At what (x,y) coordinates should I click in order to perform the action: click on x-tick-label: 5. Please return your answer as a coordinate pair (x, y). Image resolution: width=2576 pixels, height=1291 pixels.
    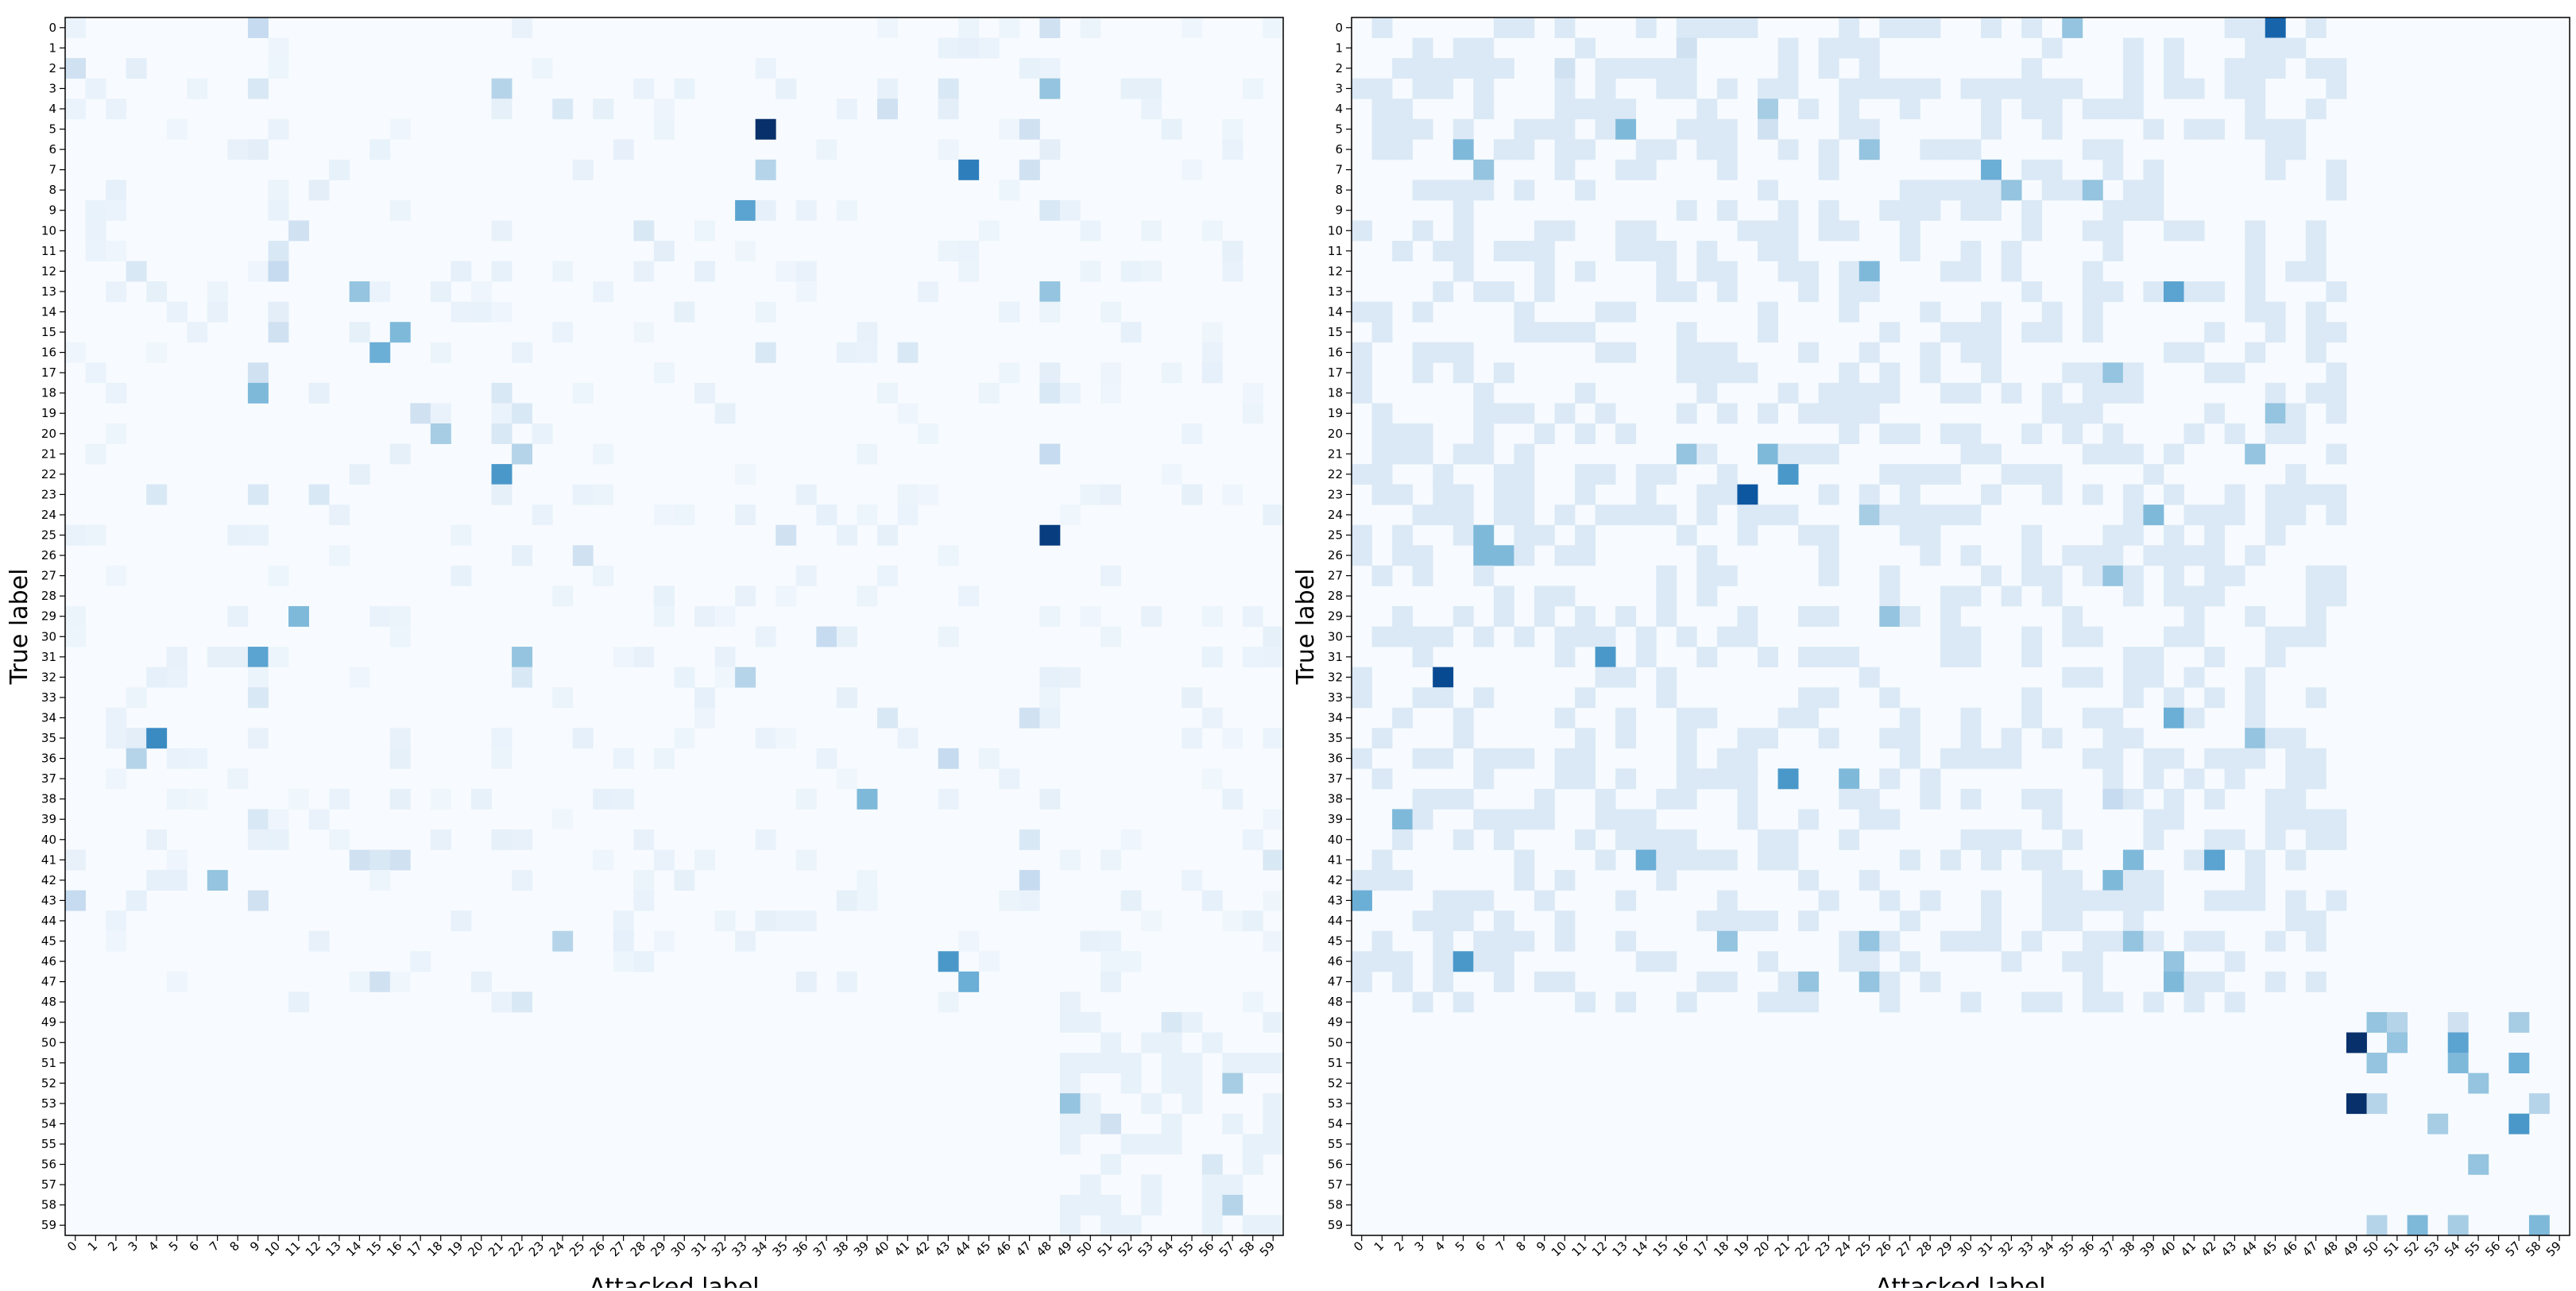
    Looking at the image, I should click on (1460, 1246).